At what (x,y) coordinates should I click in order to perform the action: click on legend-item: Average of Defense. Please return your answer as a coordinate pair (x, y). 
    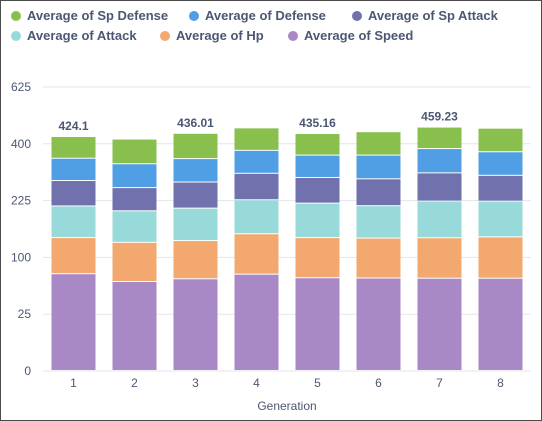
    Looking at the image, I should click on (257, 15).